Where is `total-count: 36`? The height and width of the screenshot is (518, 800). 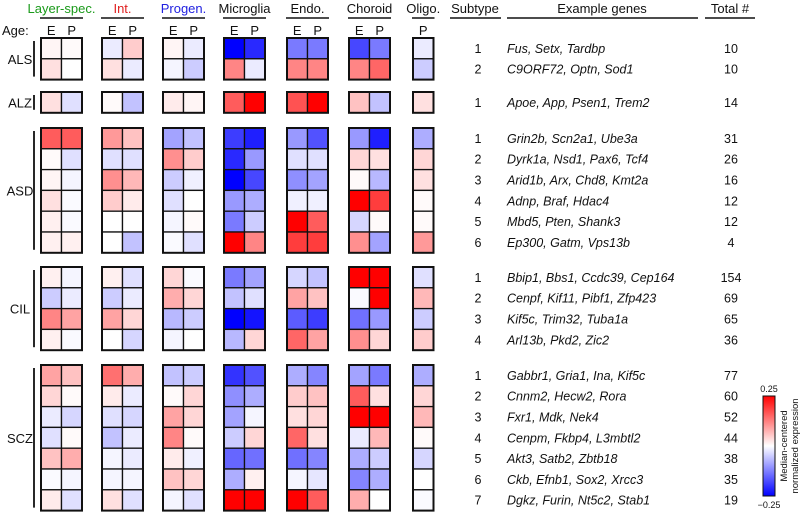
total-count: 36 is located at coordinates (731, 340).